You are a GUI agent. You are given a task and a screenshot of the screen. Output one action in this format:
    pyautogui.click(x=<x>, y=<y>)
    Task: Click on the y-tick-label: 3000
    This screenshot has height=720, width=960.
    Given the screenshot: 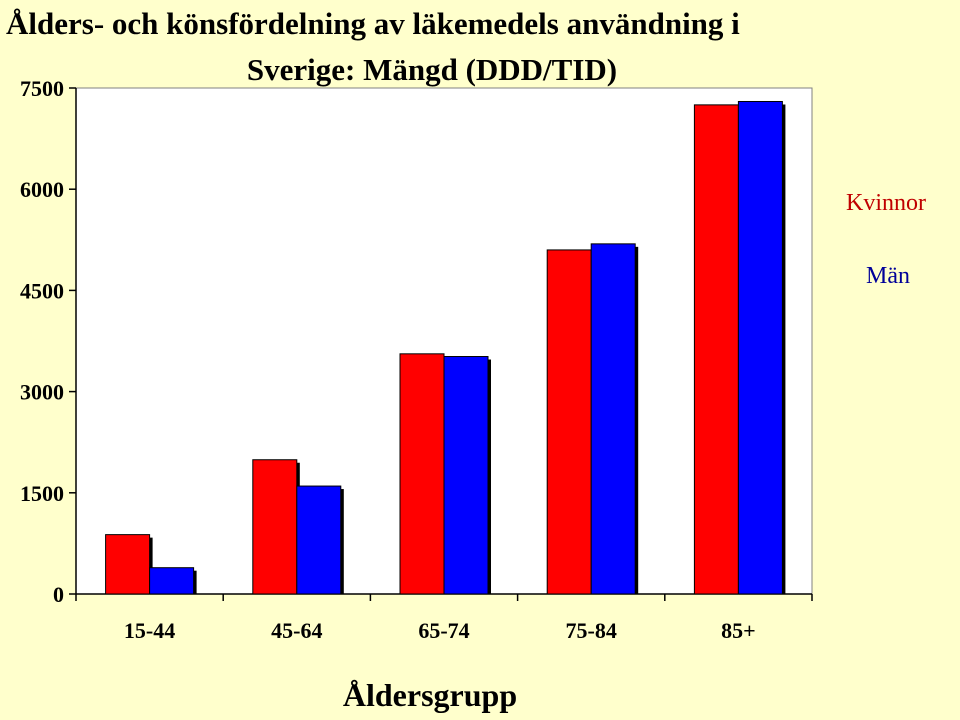 What is the action you would take?
    pyautogui.click(x=42, y=392)
    